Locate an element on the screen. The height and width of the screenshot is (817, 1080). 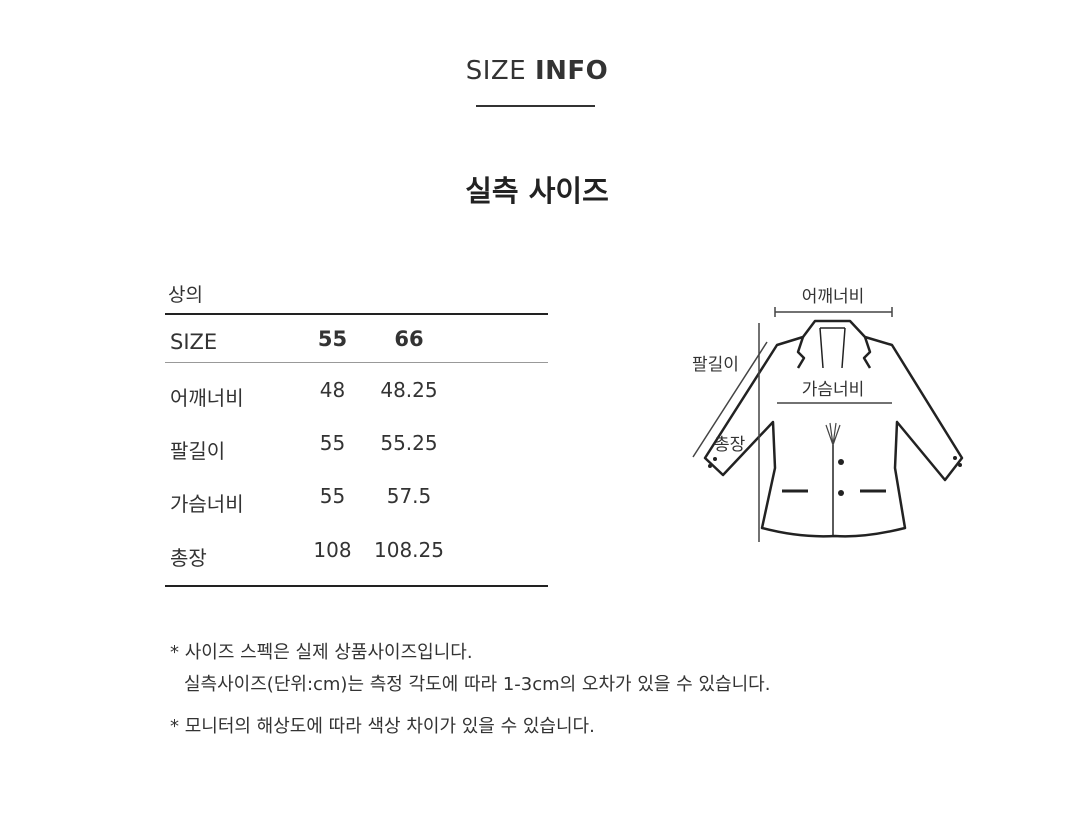
row-value-66: 108.25 is located at coordinates (409, 550).